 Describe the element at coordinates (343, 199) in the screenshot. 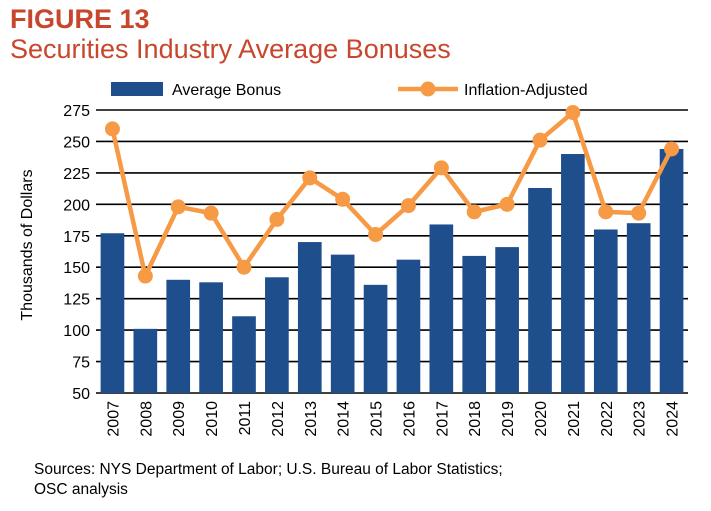

I see `point-2014` at that location.